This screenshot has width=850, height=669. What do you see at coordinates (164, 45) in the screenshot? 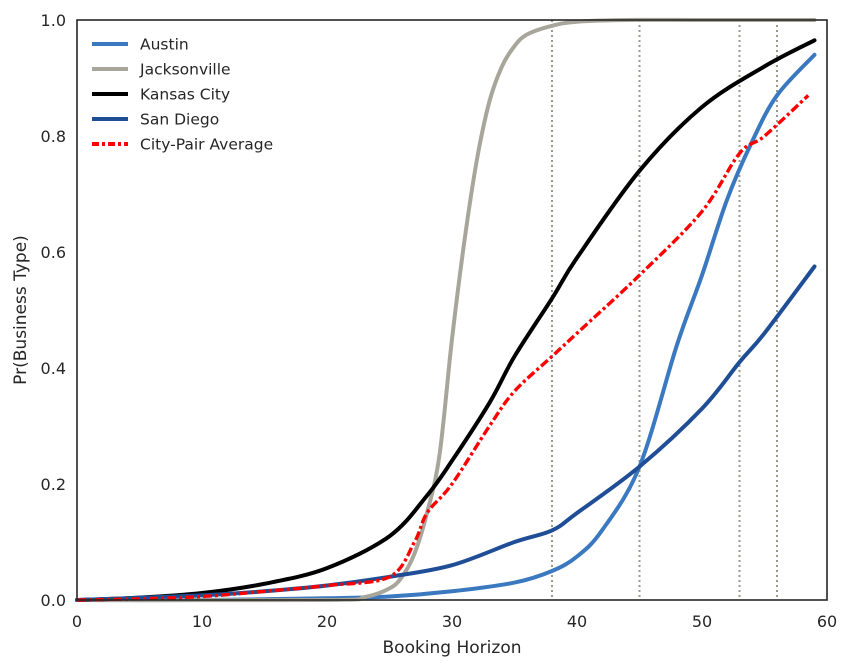
I see `legend-label-austin: Austin` at bounding box center [164, 45].